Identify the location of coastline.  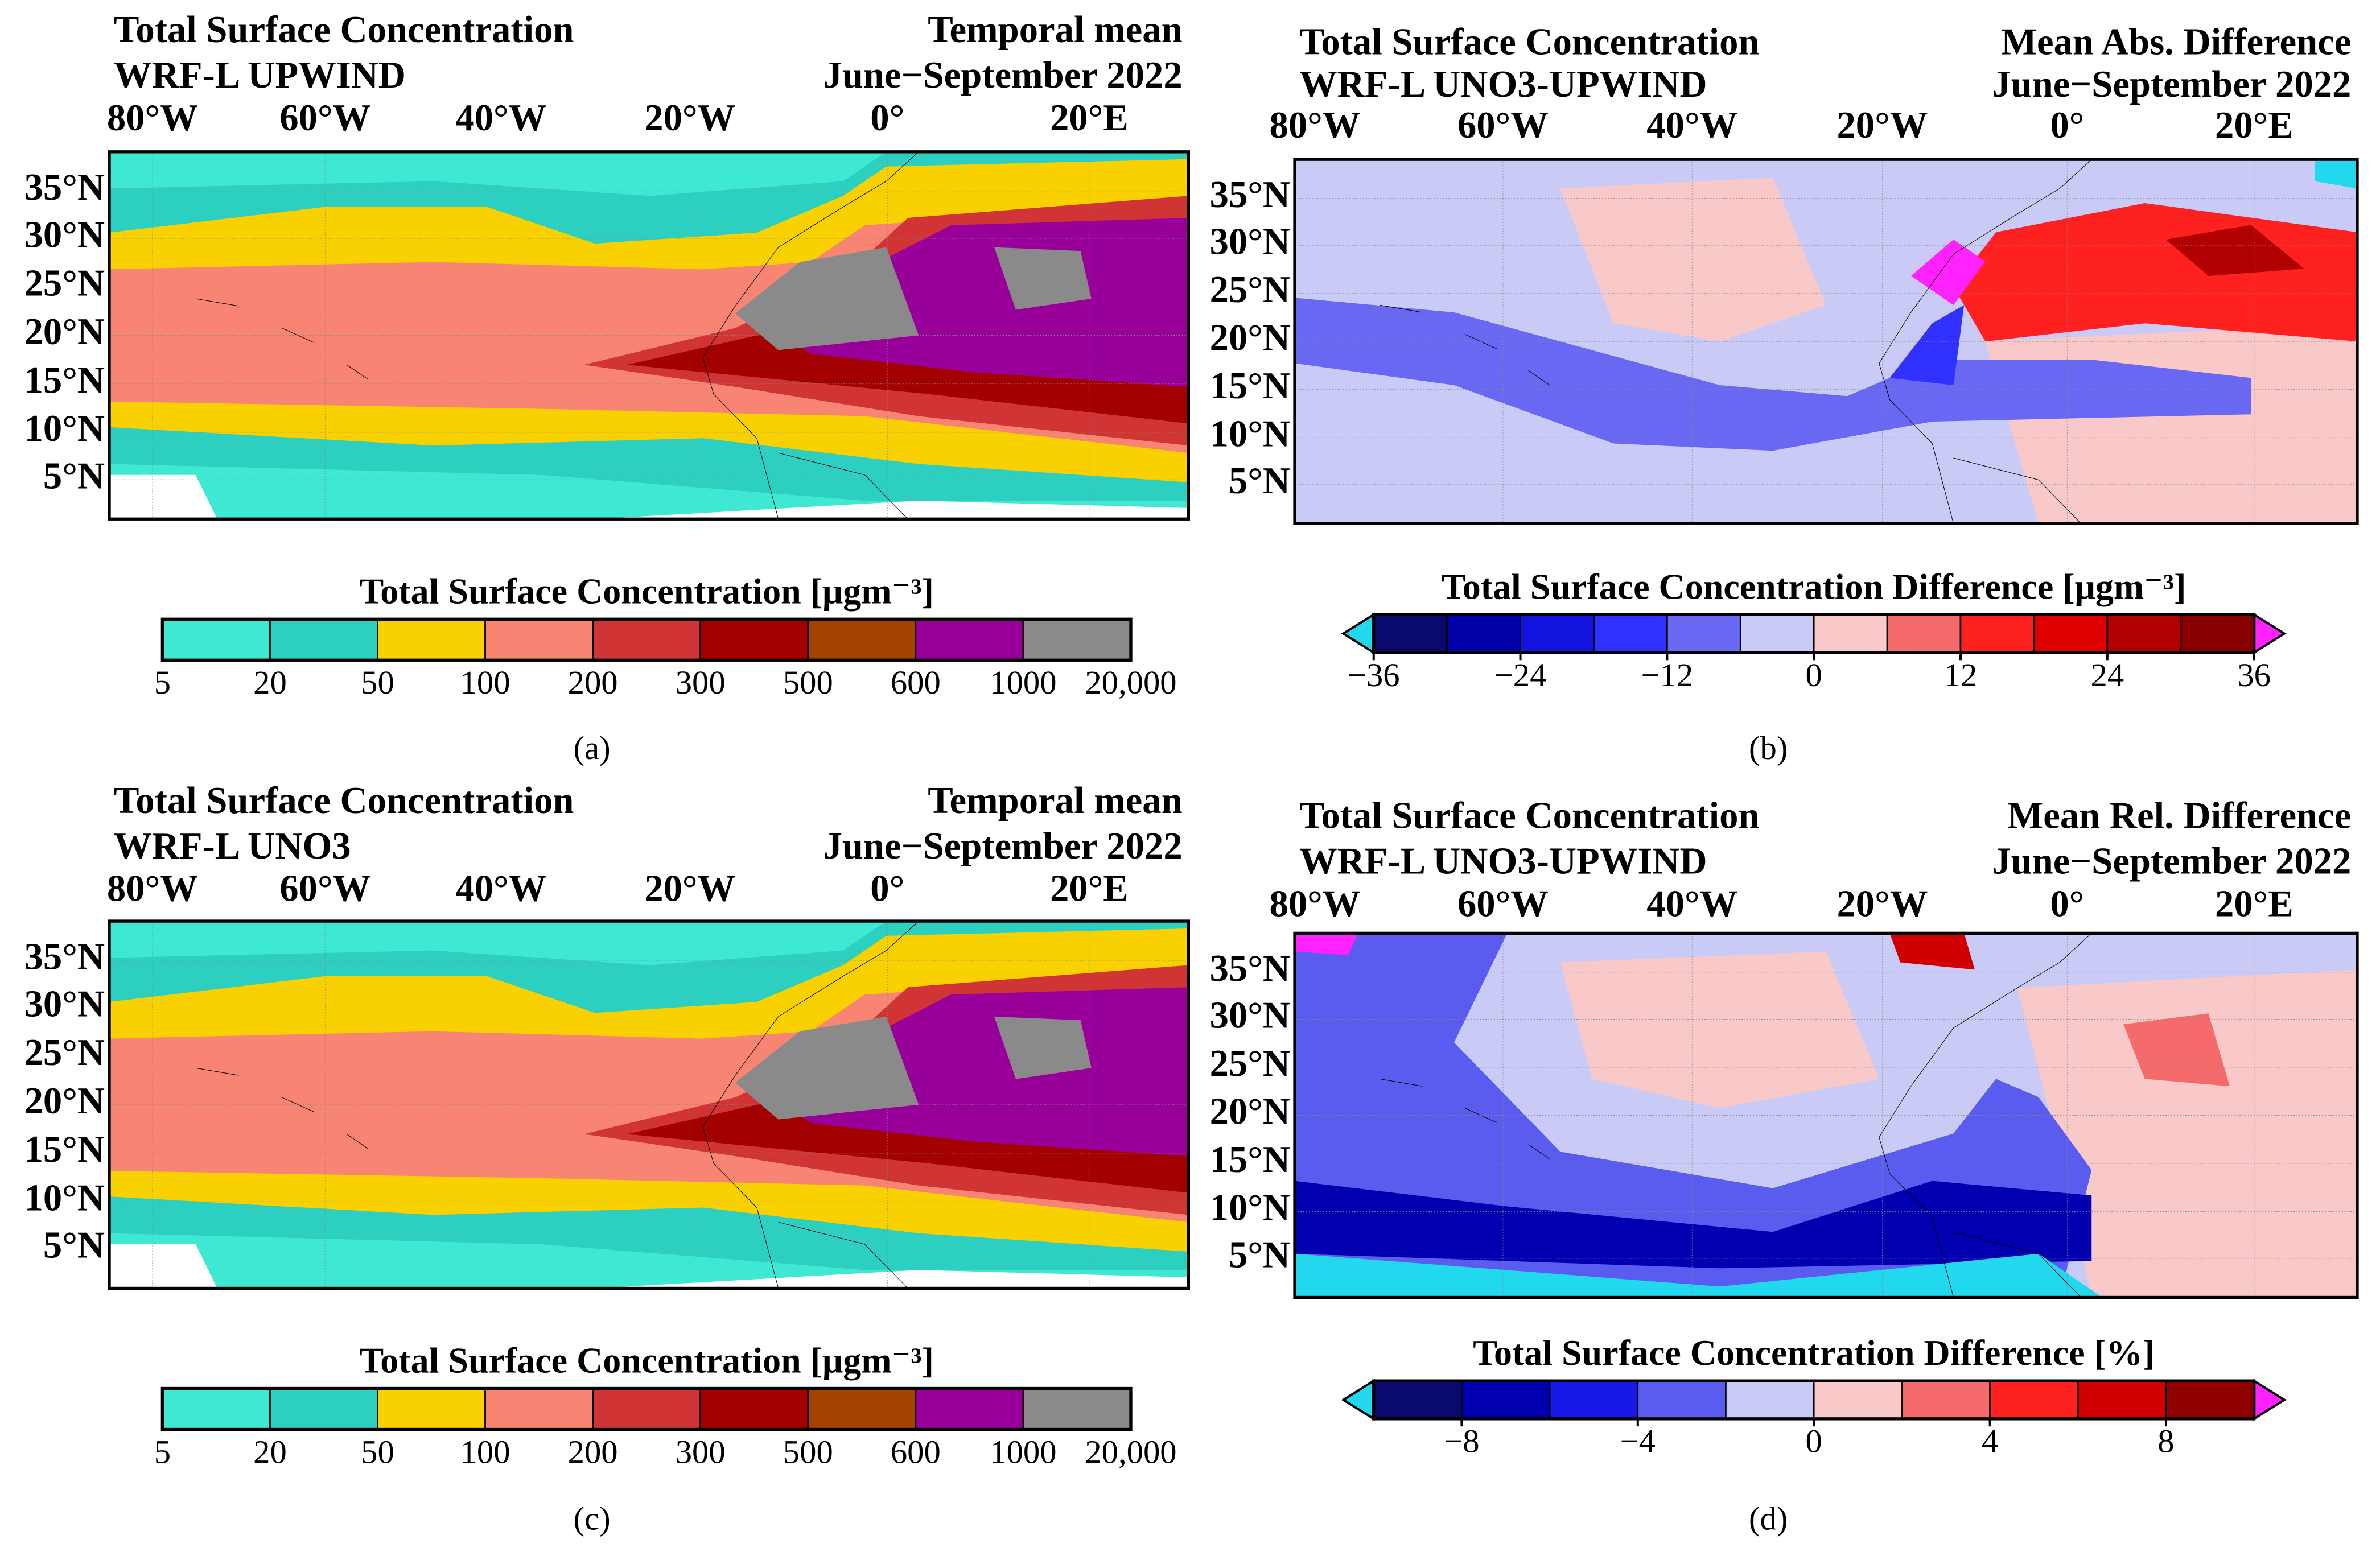
(1735, 1115).